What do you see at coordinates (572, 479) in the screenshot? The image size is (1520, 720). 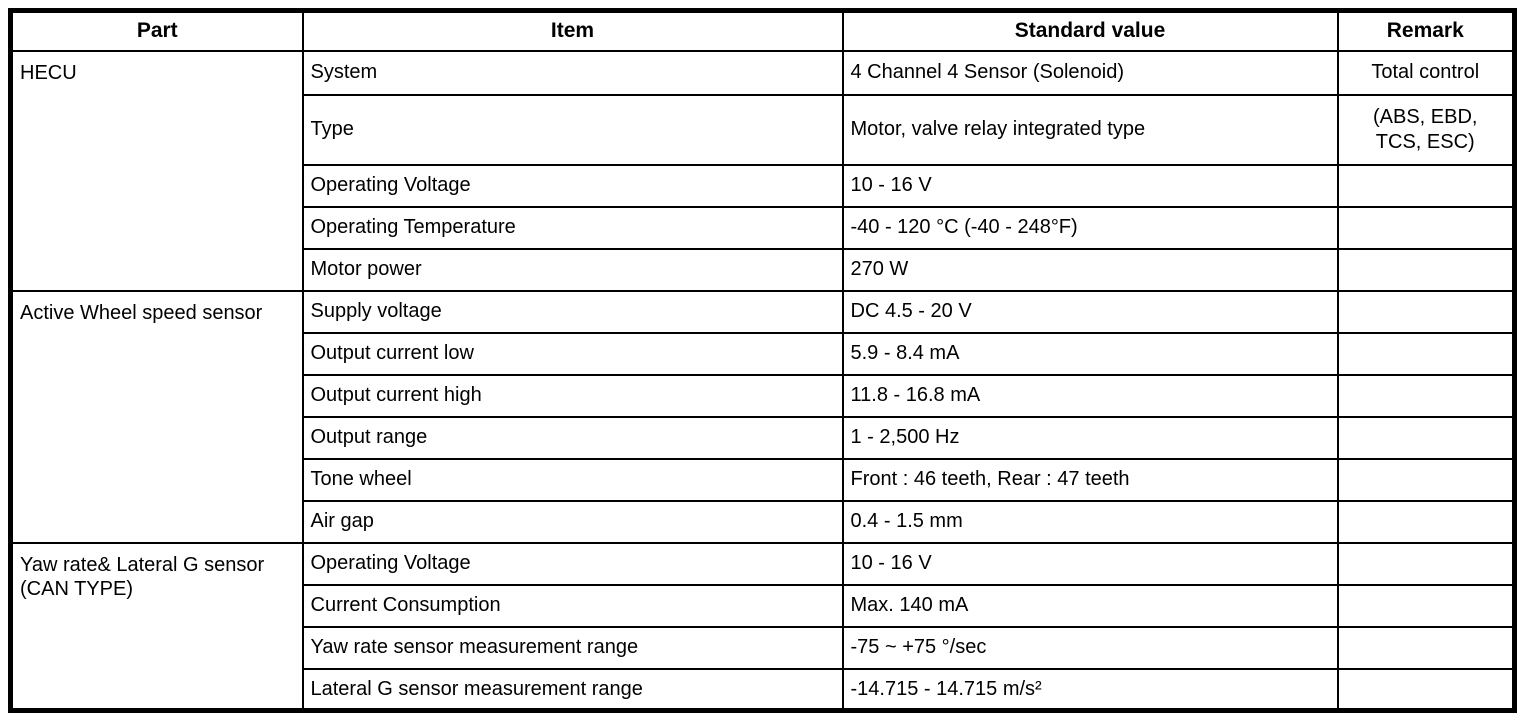 I see `item-cell: Tone wheel` at bounding box center [572, 479].